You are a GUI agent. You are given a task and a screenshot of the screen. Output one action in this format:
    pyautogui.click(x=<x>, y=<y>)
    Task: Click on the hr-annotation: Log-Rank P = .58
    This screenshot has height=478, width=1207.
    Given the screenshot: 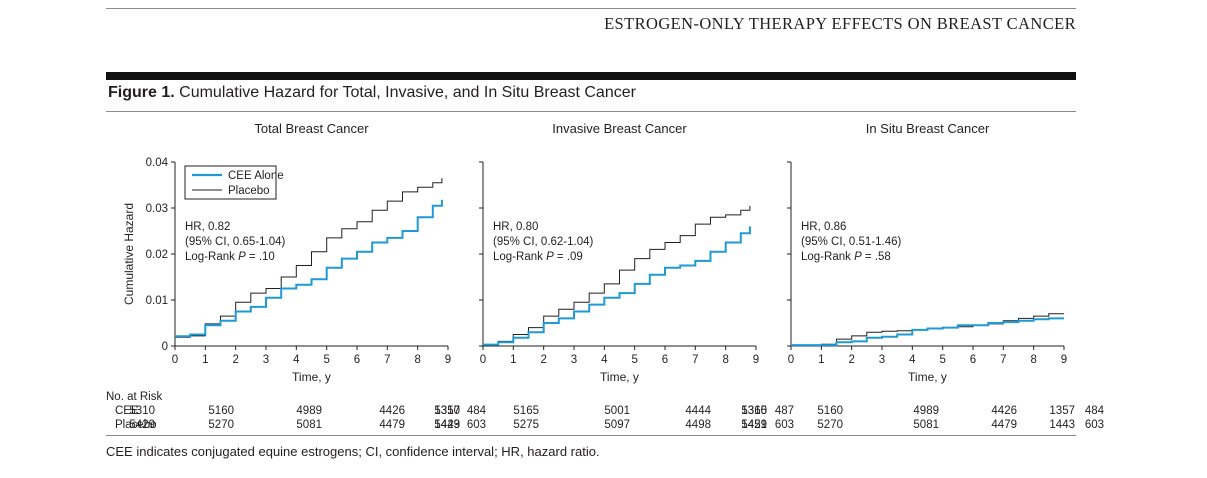 What is the action you would take?
    pyautogui.click(x=846, y=257)
    